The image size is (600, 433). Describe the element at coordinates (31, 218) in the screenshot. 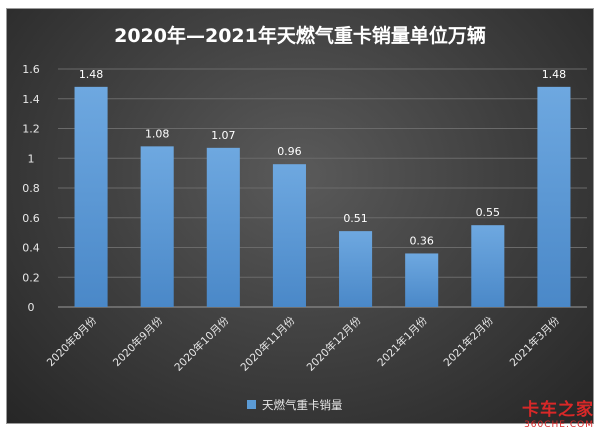

I see `y-tick-label: 0.6` at that location.